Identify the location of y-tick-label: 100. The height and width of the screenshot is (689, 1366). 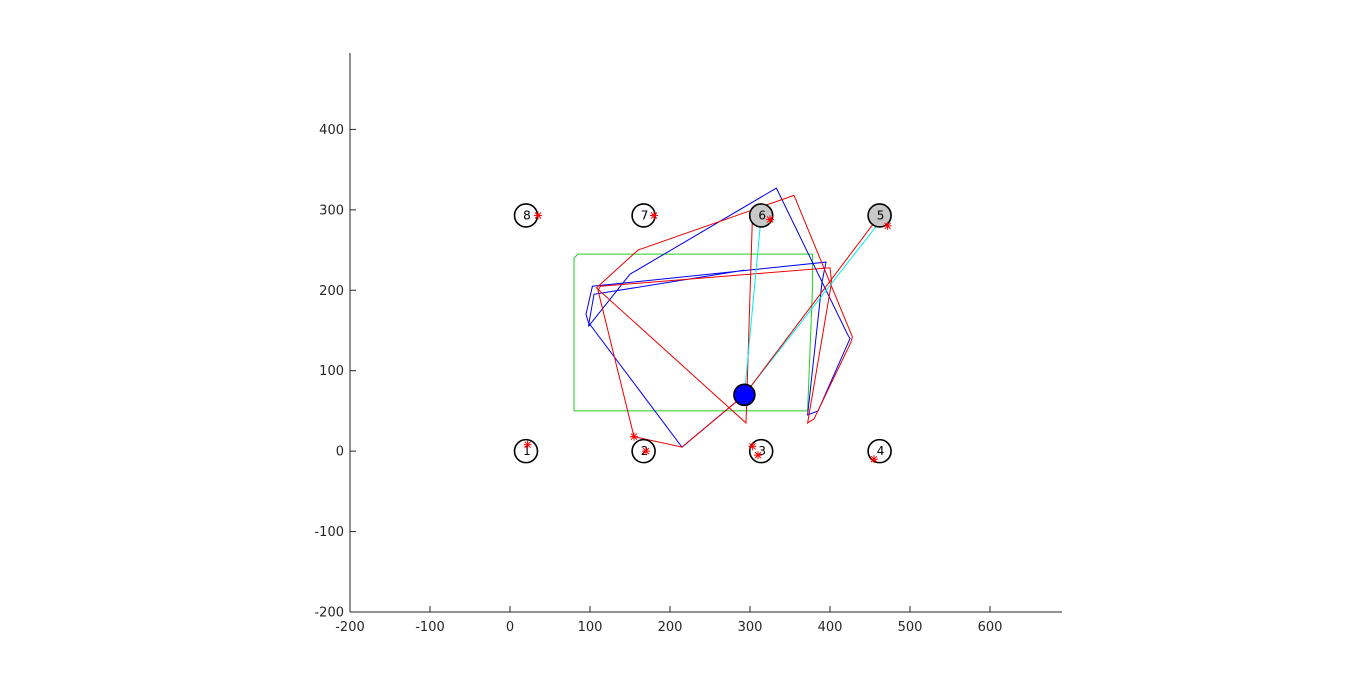
(331, 371).